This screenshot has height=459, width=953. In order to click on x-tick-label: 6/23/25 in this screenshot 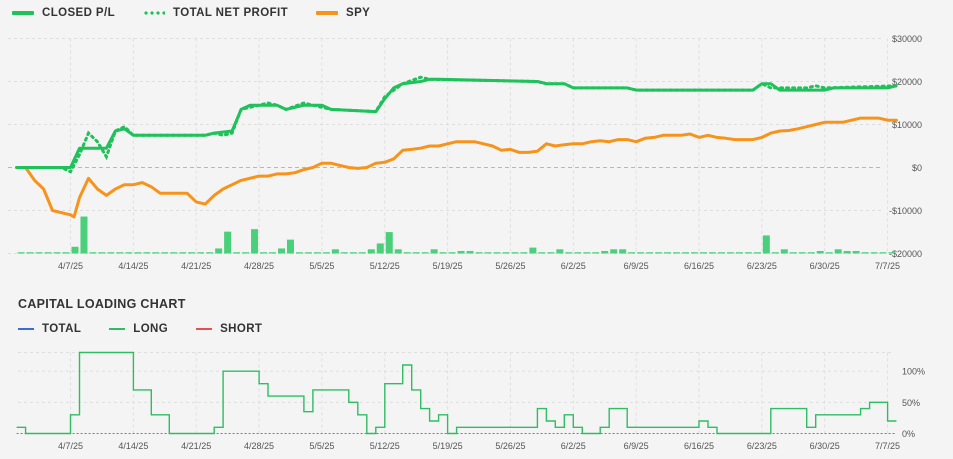, I will do `click(762, 266)`.